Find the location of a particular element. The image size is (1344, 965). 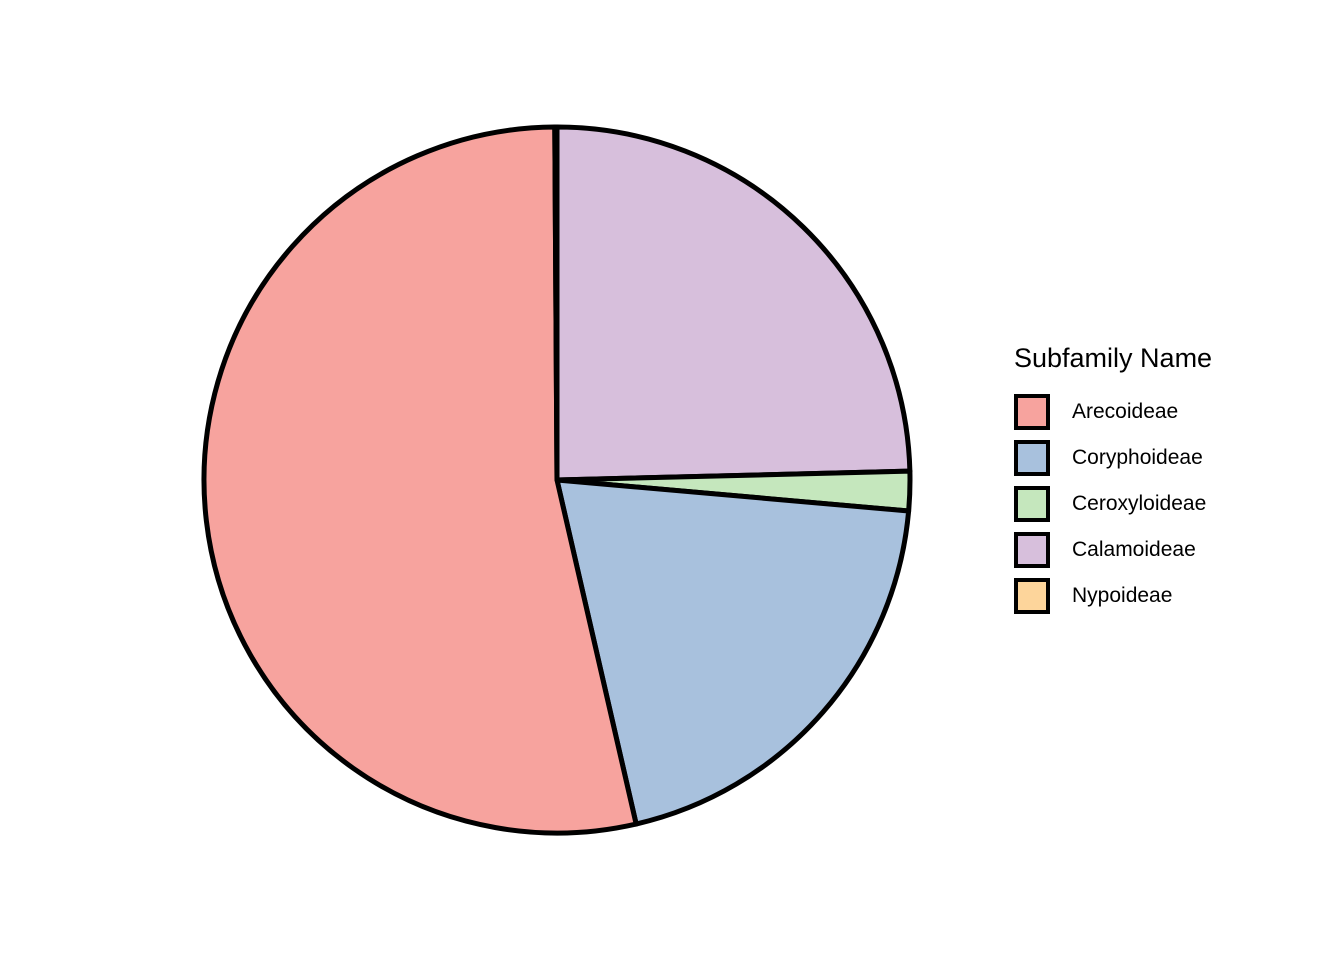

pie-slice-coryphoideae is located at coordinates (733, 652).